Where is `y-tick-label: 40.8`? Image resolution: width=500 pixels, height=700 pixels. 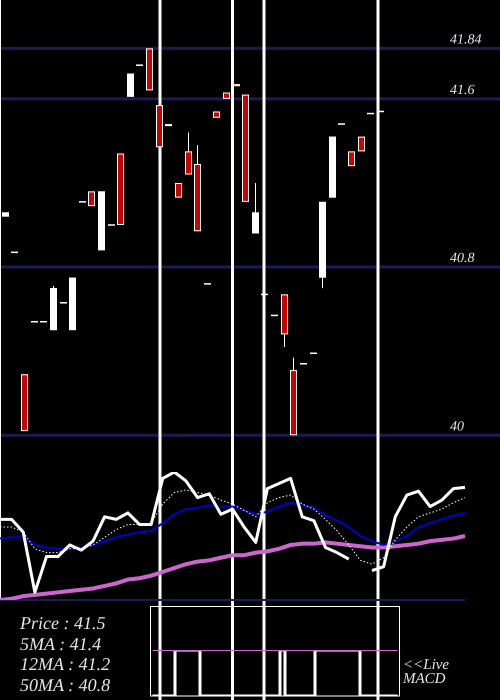
y-tick-label: 40.8 is located at coordinates (462, 258).